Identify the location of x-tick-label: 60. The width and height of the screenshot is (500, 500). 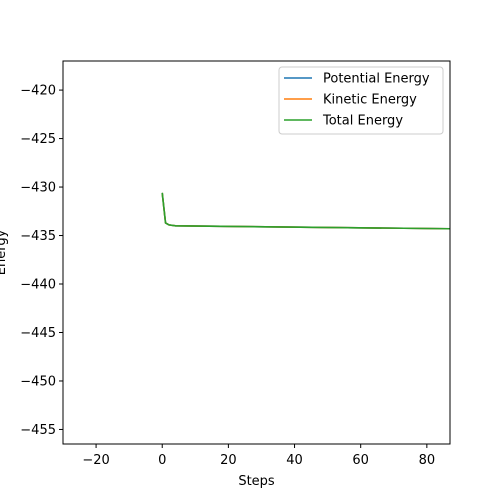
(360, 460).